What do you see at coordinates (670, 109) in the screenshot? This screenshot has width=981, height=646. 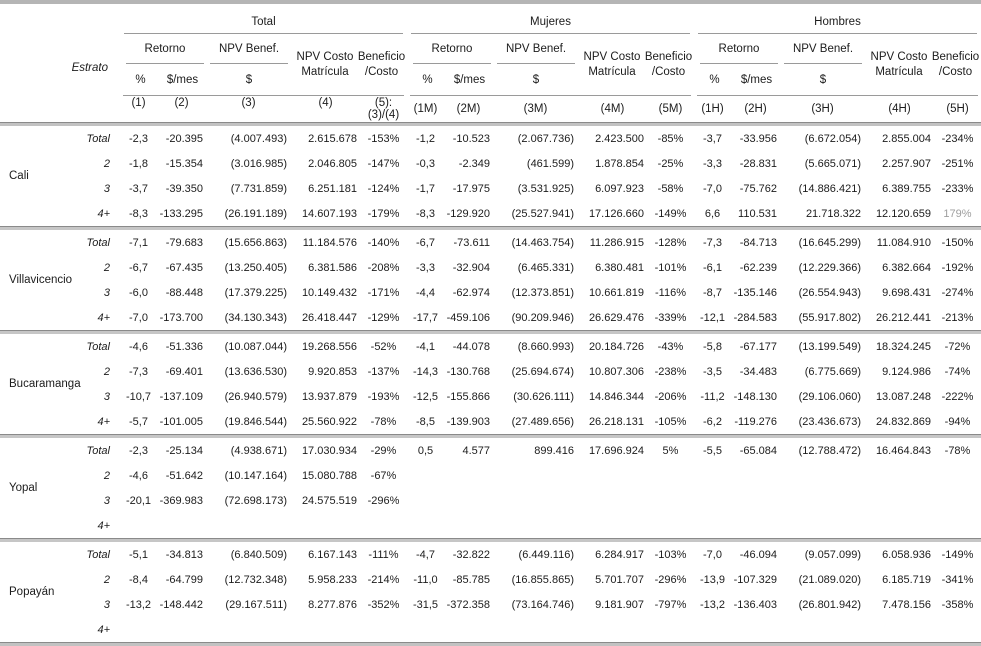 I see `col-number: (5M)` at bounding box center [670, 109].